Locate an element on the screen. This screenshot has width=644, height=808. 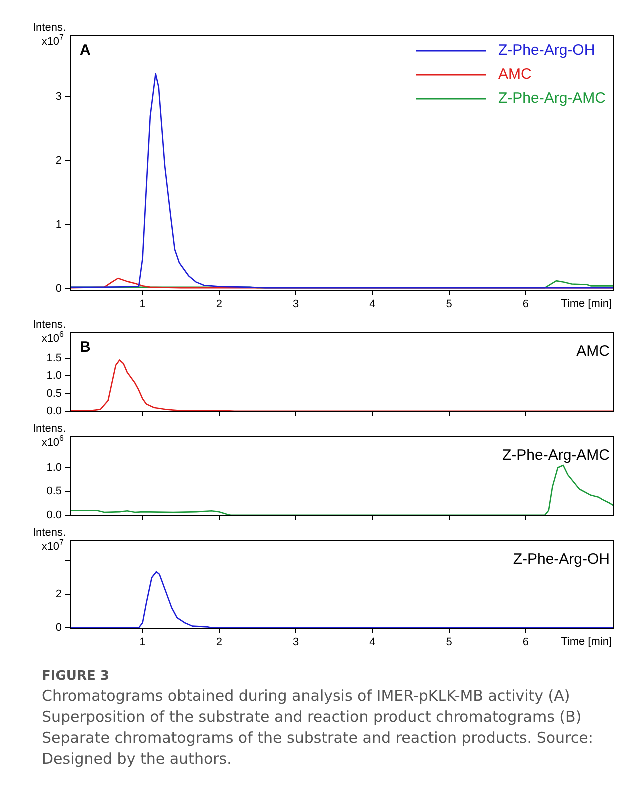
y-tick-label: 1 is located at coordinates (59, 224).